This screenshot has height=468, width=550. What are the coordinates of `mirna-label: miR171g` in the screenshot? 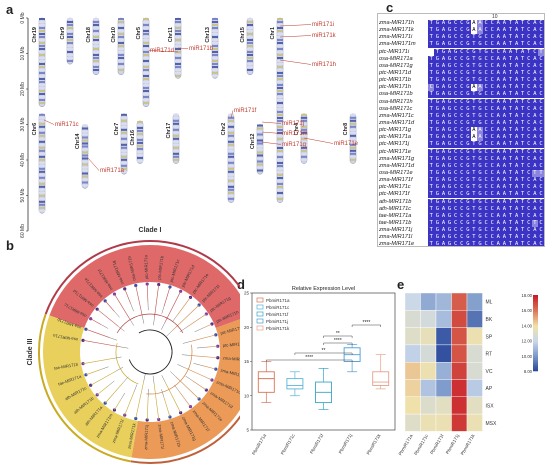 It's located at (294, 145).